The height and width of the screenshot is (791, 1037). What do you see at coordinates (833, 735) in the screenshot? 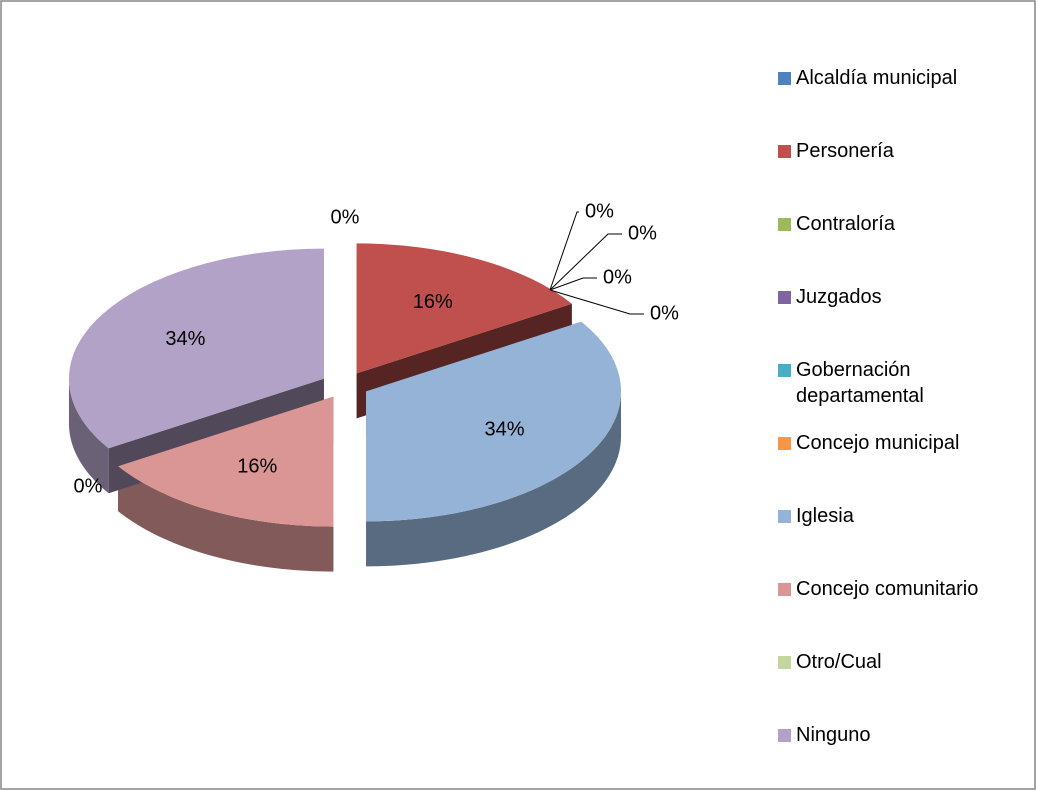
I see `legend-label: Ninguno` at bounding box center [833, 735].